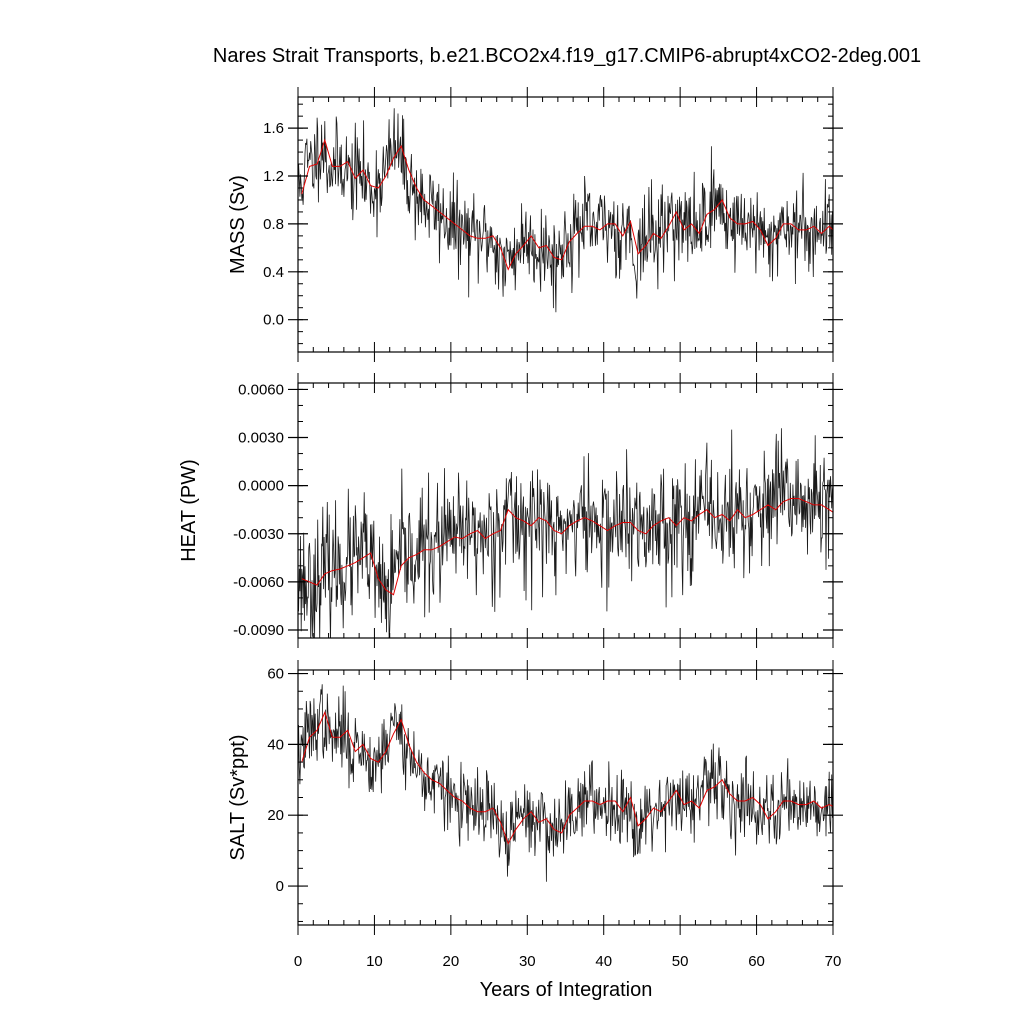  What do you see at coordinates (273, 176) in the screenshot?
I see `mass-y-tick-label: 1.2` at bounding box center [273, 176].